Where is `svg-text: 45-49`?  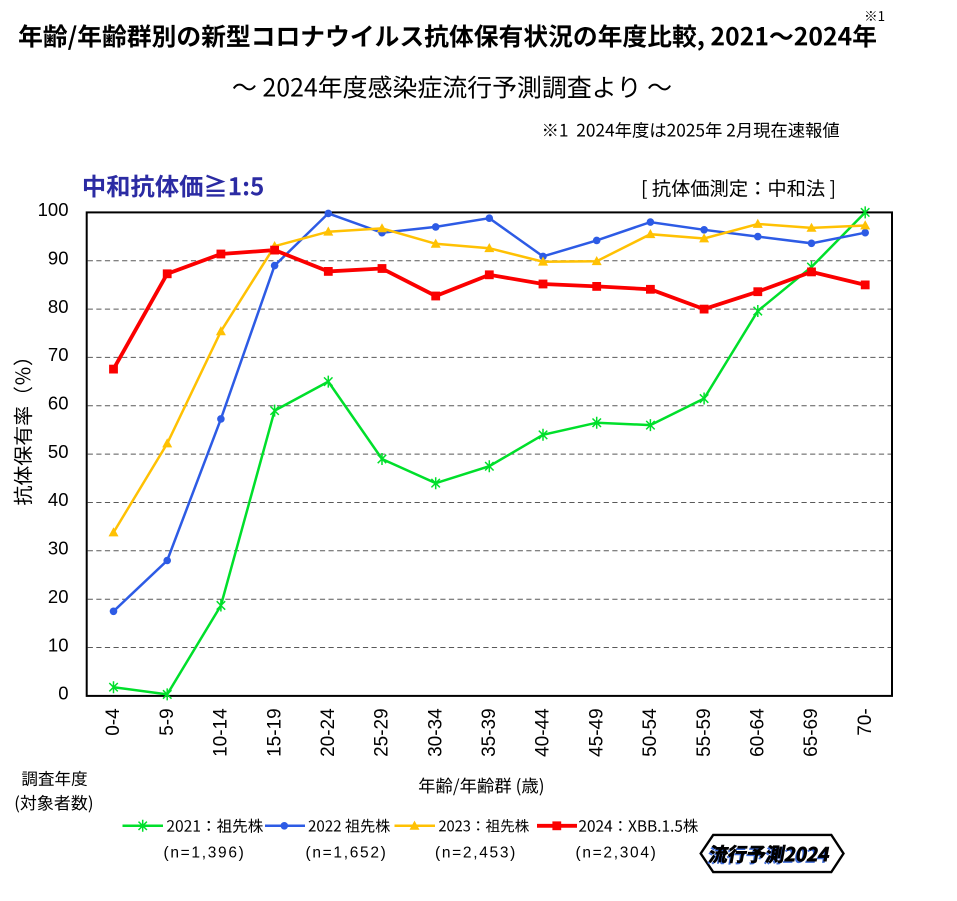 svg-text: 45-49 is located at coordinates (596, 732).